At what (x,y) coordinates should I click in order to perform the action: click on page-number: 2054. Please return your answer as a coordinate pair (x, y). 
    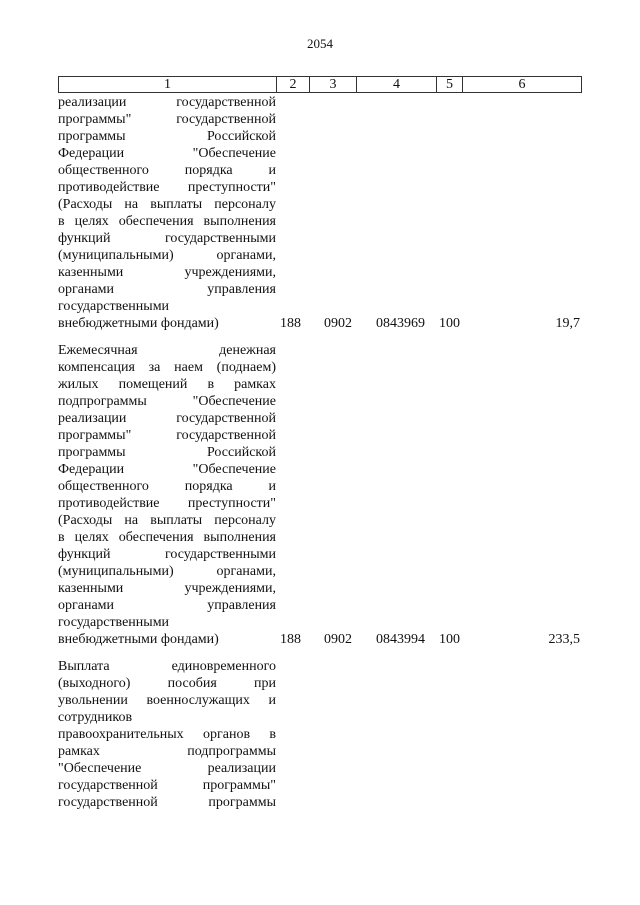
    Looking at the image, I should click on (320, 43).